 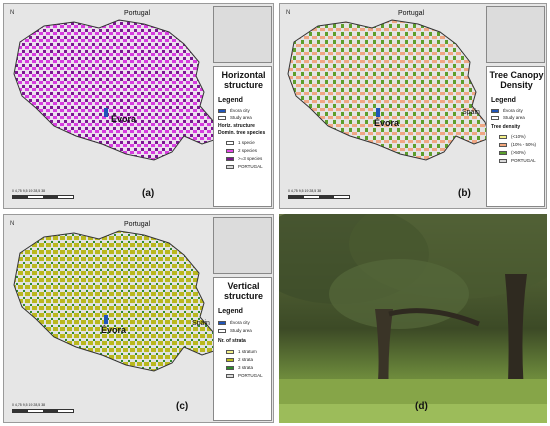 I want to click on panel-label: (c), so click(x=182, y=406).